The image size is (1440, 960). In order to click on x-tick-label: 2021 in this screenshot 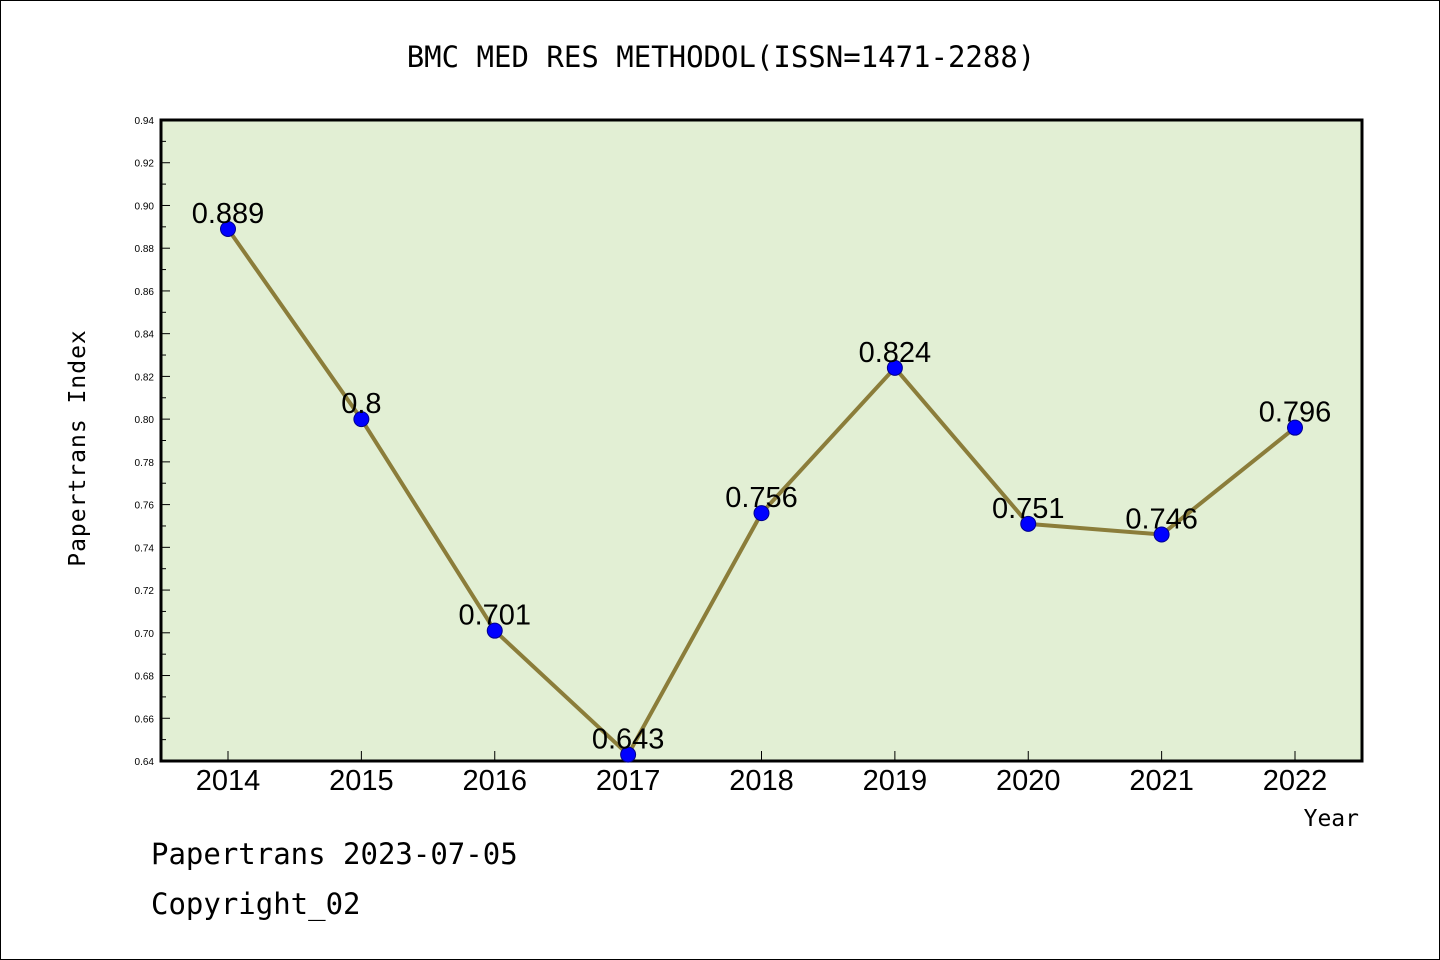, I will do `click(1161, 781)`.